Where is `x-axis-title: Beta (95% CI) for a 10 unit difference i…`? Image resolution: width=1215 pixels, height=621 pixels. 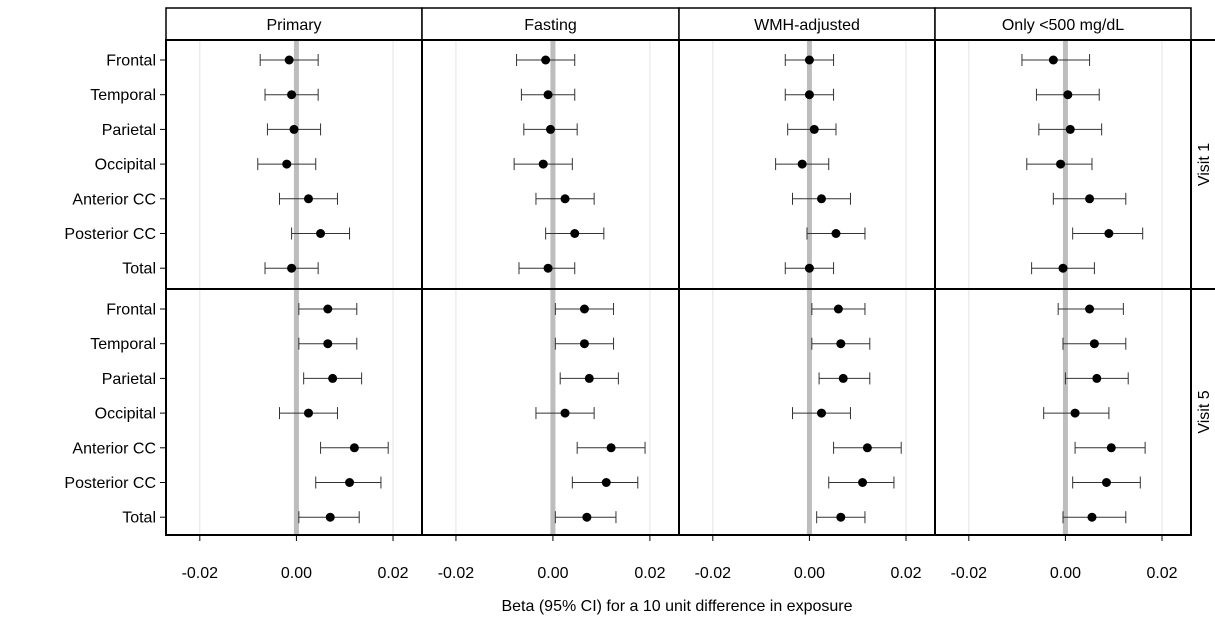
x-axis-title: Beta (95% CI) for a 10 unit difference i… is located at coordinates (676, 606).